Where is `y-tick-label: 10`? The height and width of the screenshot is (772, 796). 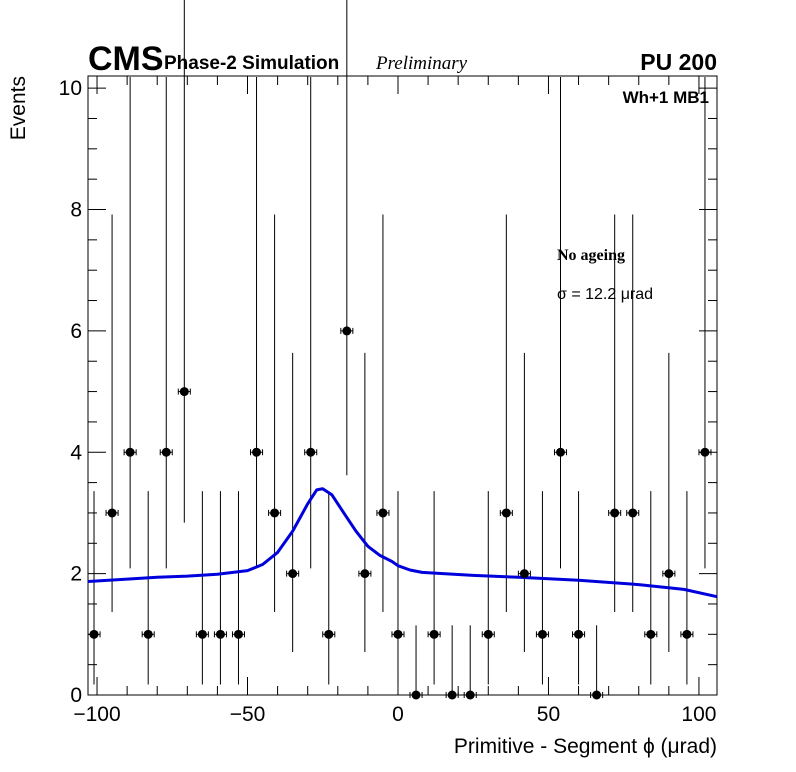 y-tick-label: 10 is located at coordinates (70, 88).